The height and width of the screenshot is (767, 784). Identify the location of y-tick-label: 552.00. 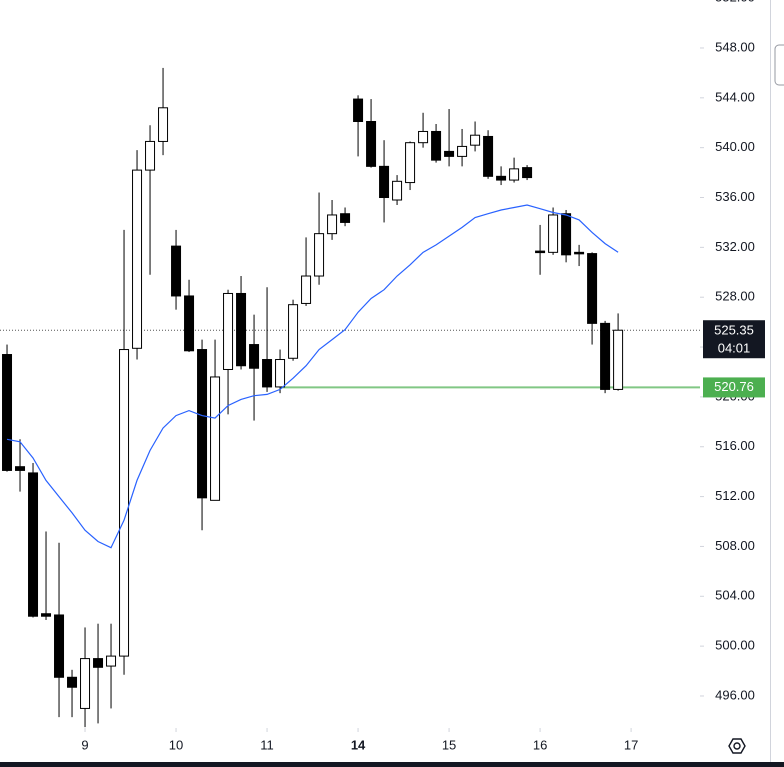
(735, 2).